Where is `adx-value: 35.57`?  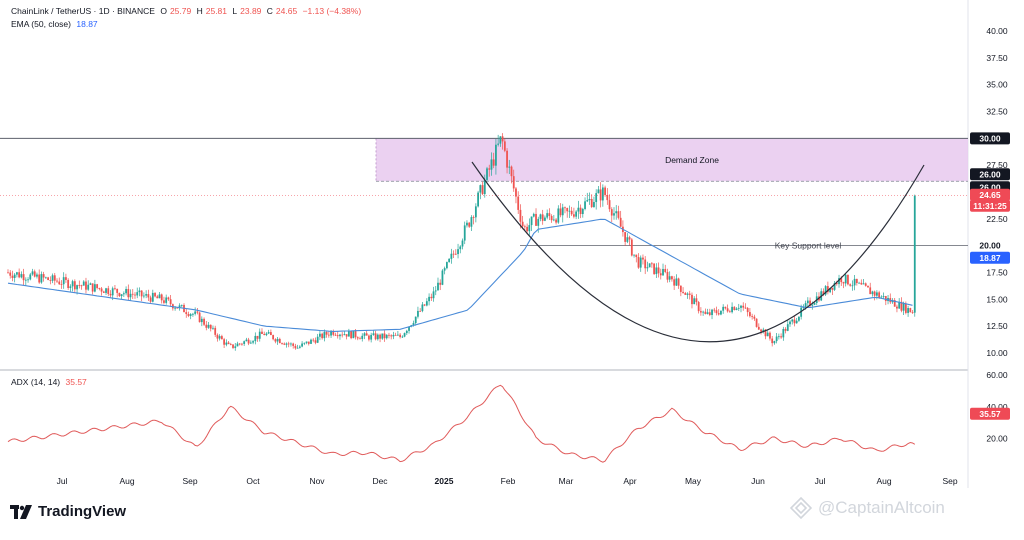 adx-value: 35.57 is located at coordinates (76, 382).